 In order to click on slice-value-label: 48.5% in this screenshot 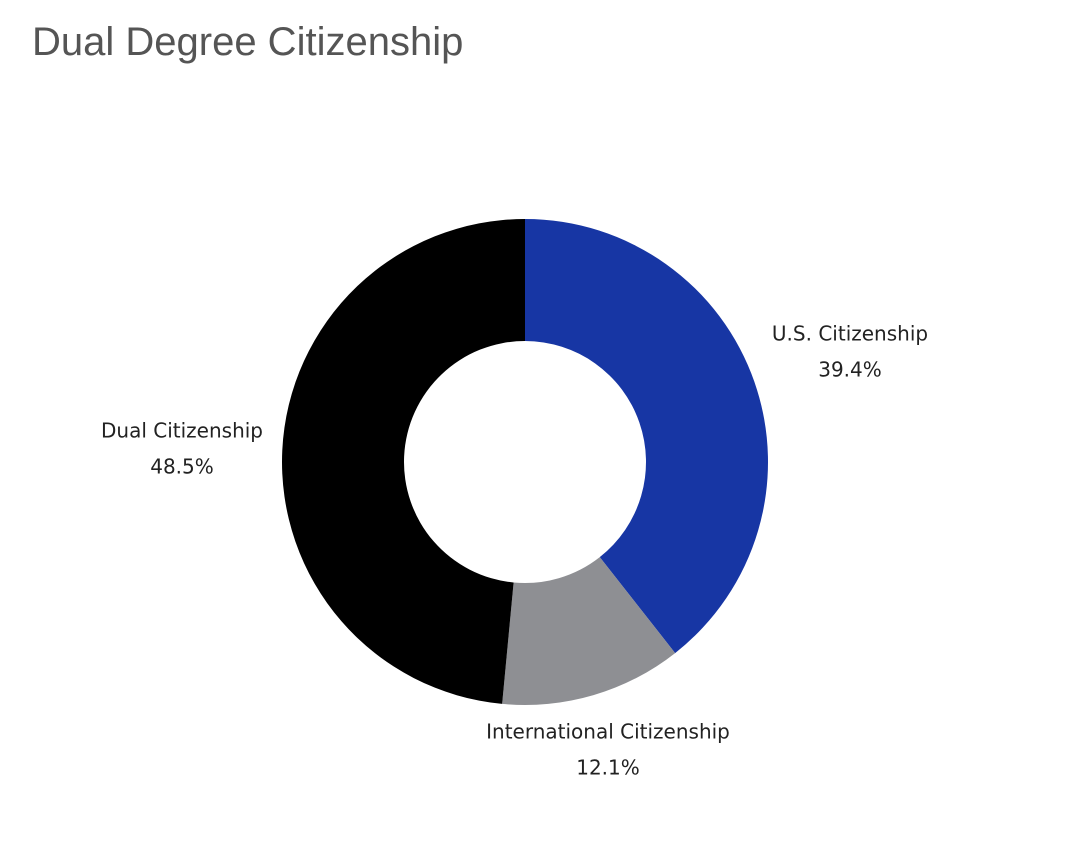, I will do `click(182, 467)`.